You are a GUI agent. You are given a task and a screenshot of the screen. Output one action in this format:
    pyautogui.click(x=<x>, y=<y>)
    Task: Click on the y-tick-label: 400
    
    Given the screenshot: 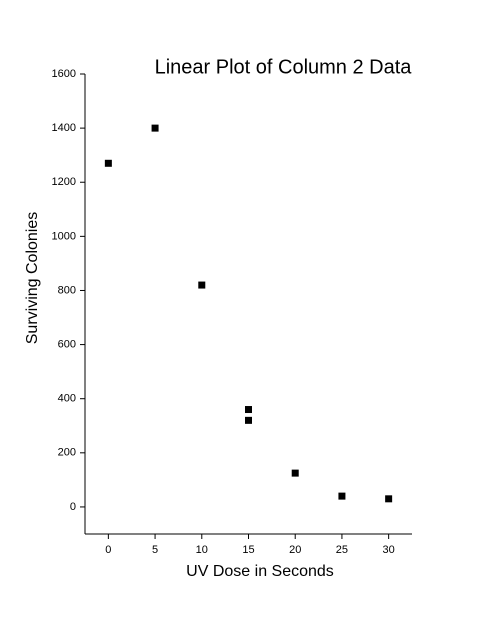 What is the action you would take?
    pyautogui.click(x=67, y=399)
    